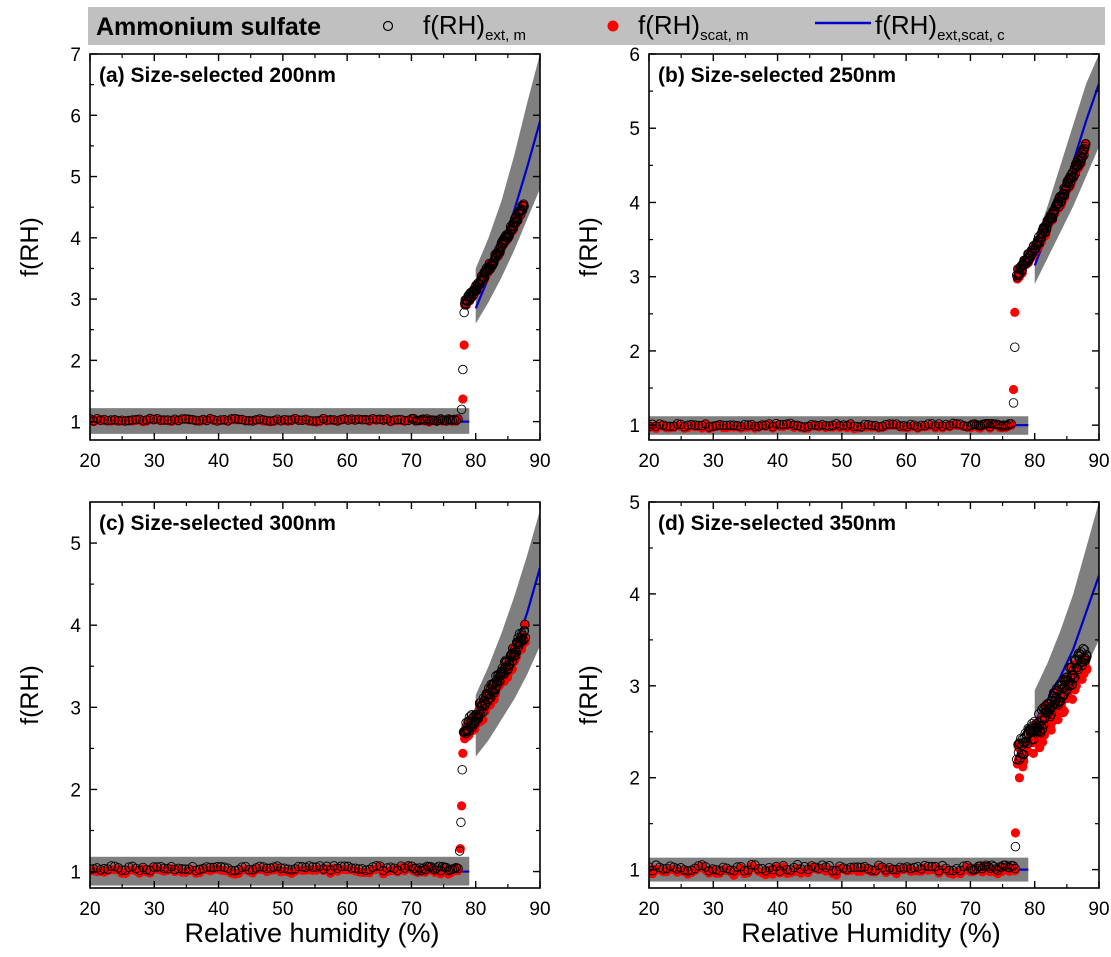  I want to click on uncertainty-band-high, so click(1066, 626).